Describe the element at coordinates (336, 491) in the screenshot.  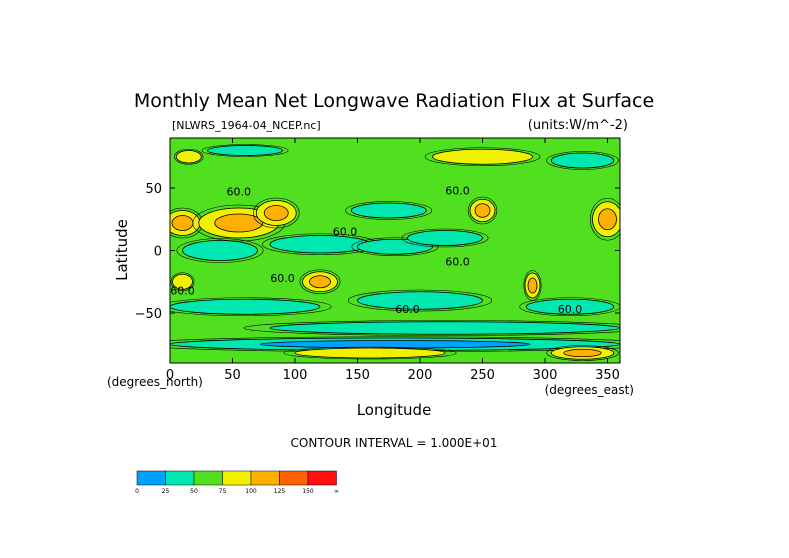
I see `colorbar-label: ∞` at that location.